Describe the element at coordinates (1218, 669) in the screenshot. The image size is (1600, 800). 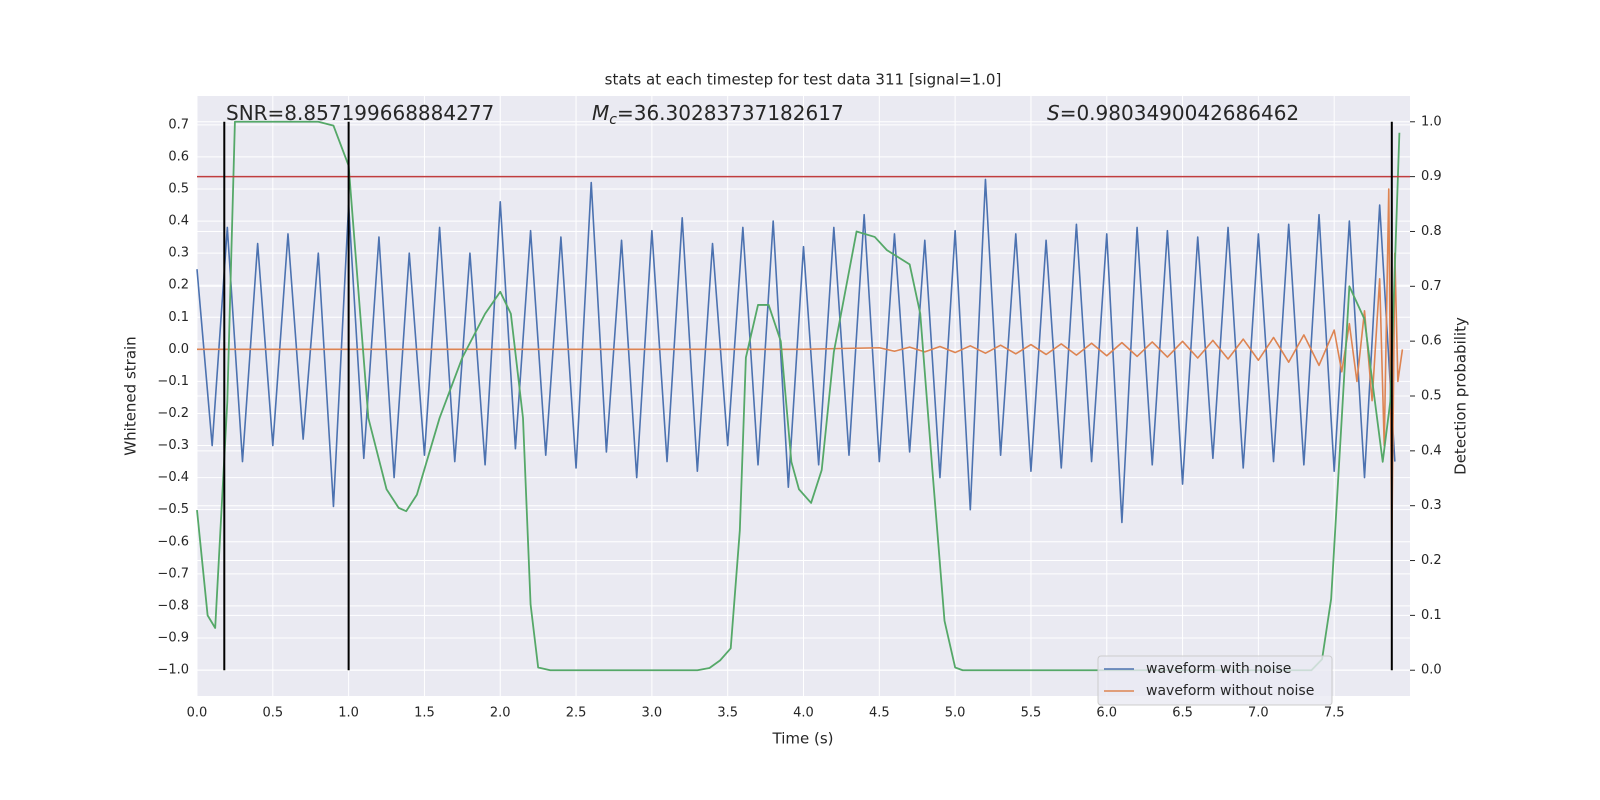
I see `legend-label: waveform with noise` at that location.